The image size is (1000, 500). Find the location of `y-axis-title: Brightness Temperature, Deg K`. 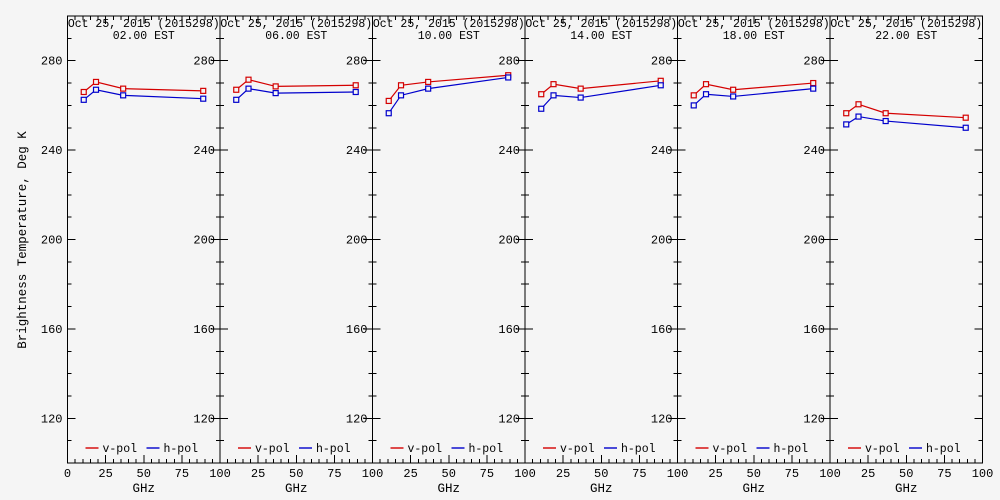

y-axis-title: Brightness Temperature, Deg K is located at coordinates (23, 240).